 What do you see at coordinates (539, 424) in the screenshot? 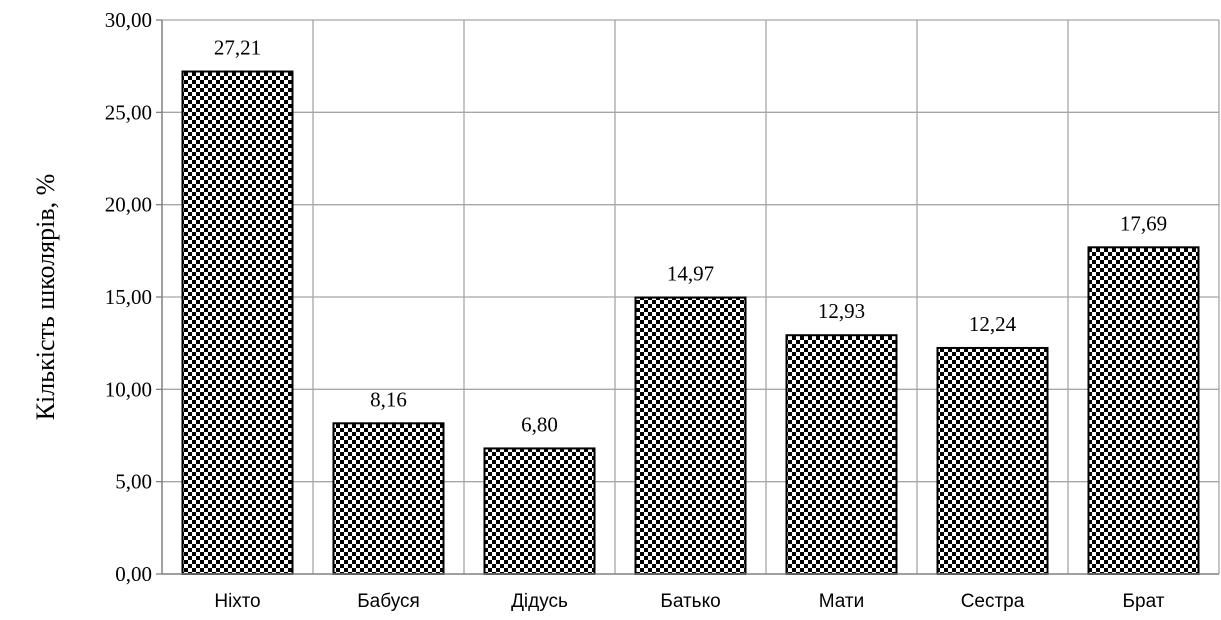
I see `data-label: 6,80` at bounding box center [539, 424].